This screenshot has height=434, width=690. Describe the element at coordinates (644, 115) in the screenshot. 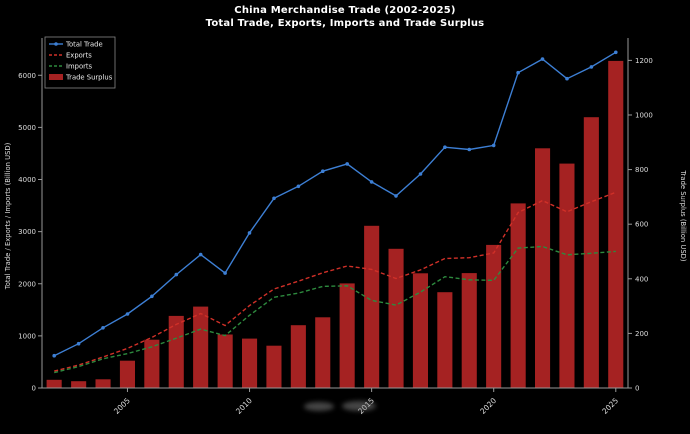

I see `right-tick-label: 1000` at that location.